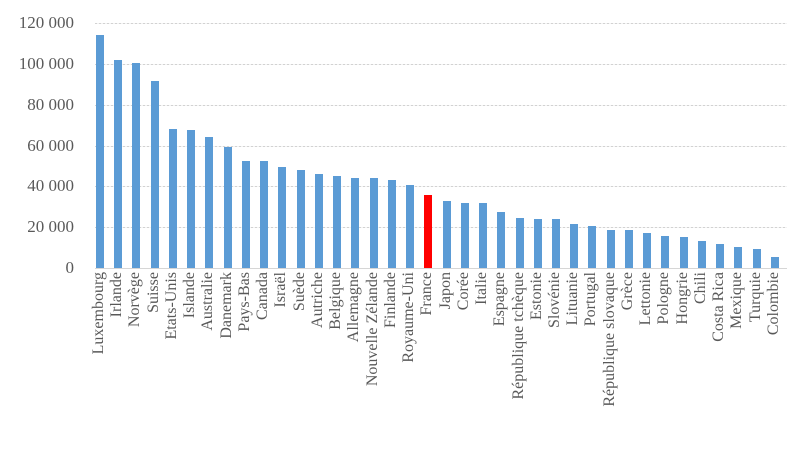 The width and height of the screenshot is (807, 450). I want to click on x-label-autriche: Autriche, so click(317, 300).